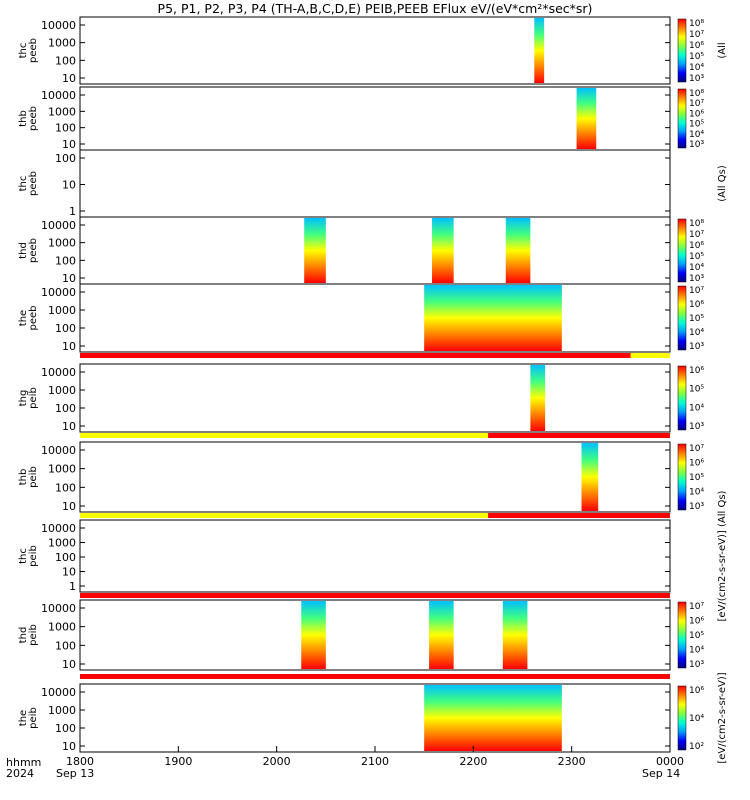  I want to click on x-tick-label: 1800, so click(80, 761).